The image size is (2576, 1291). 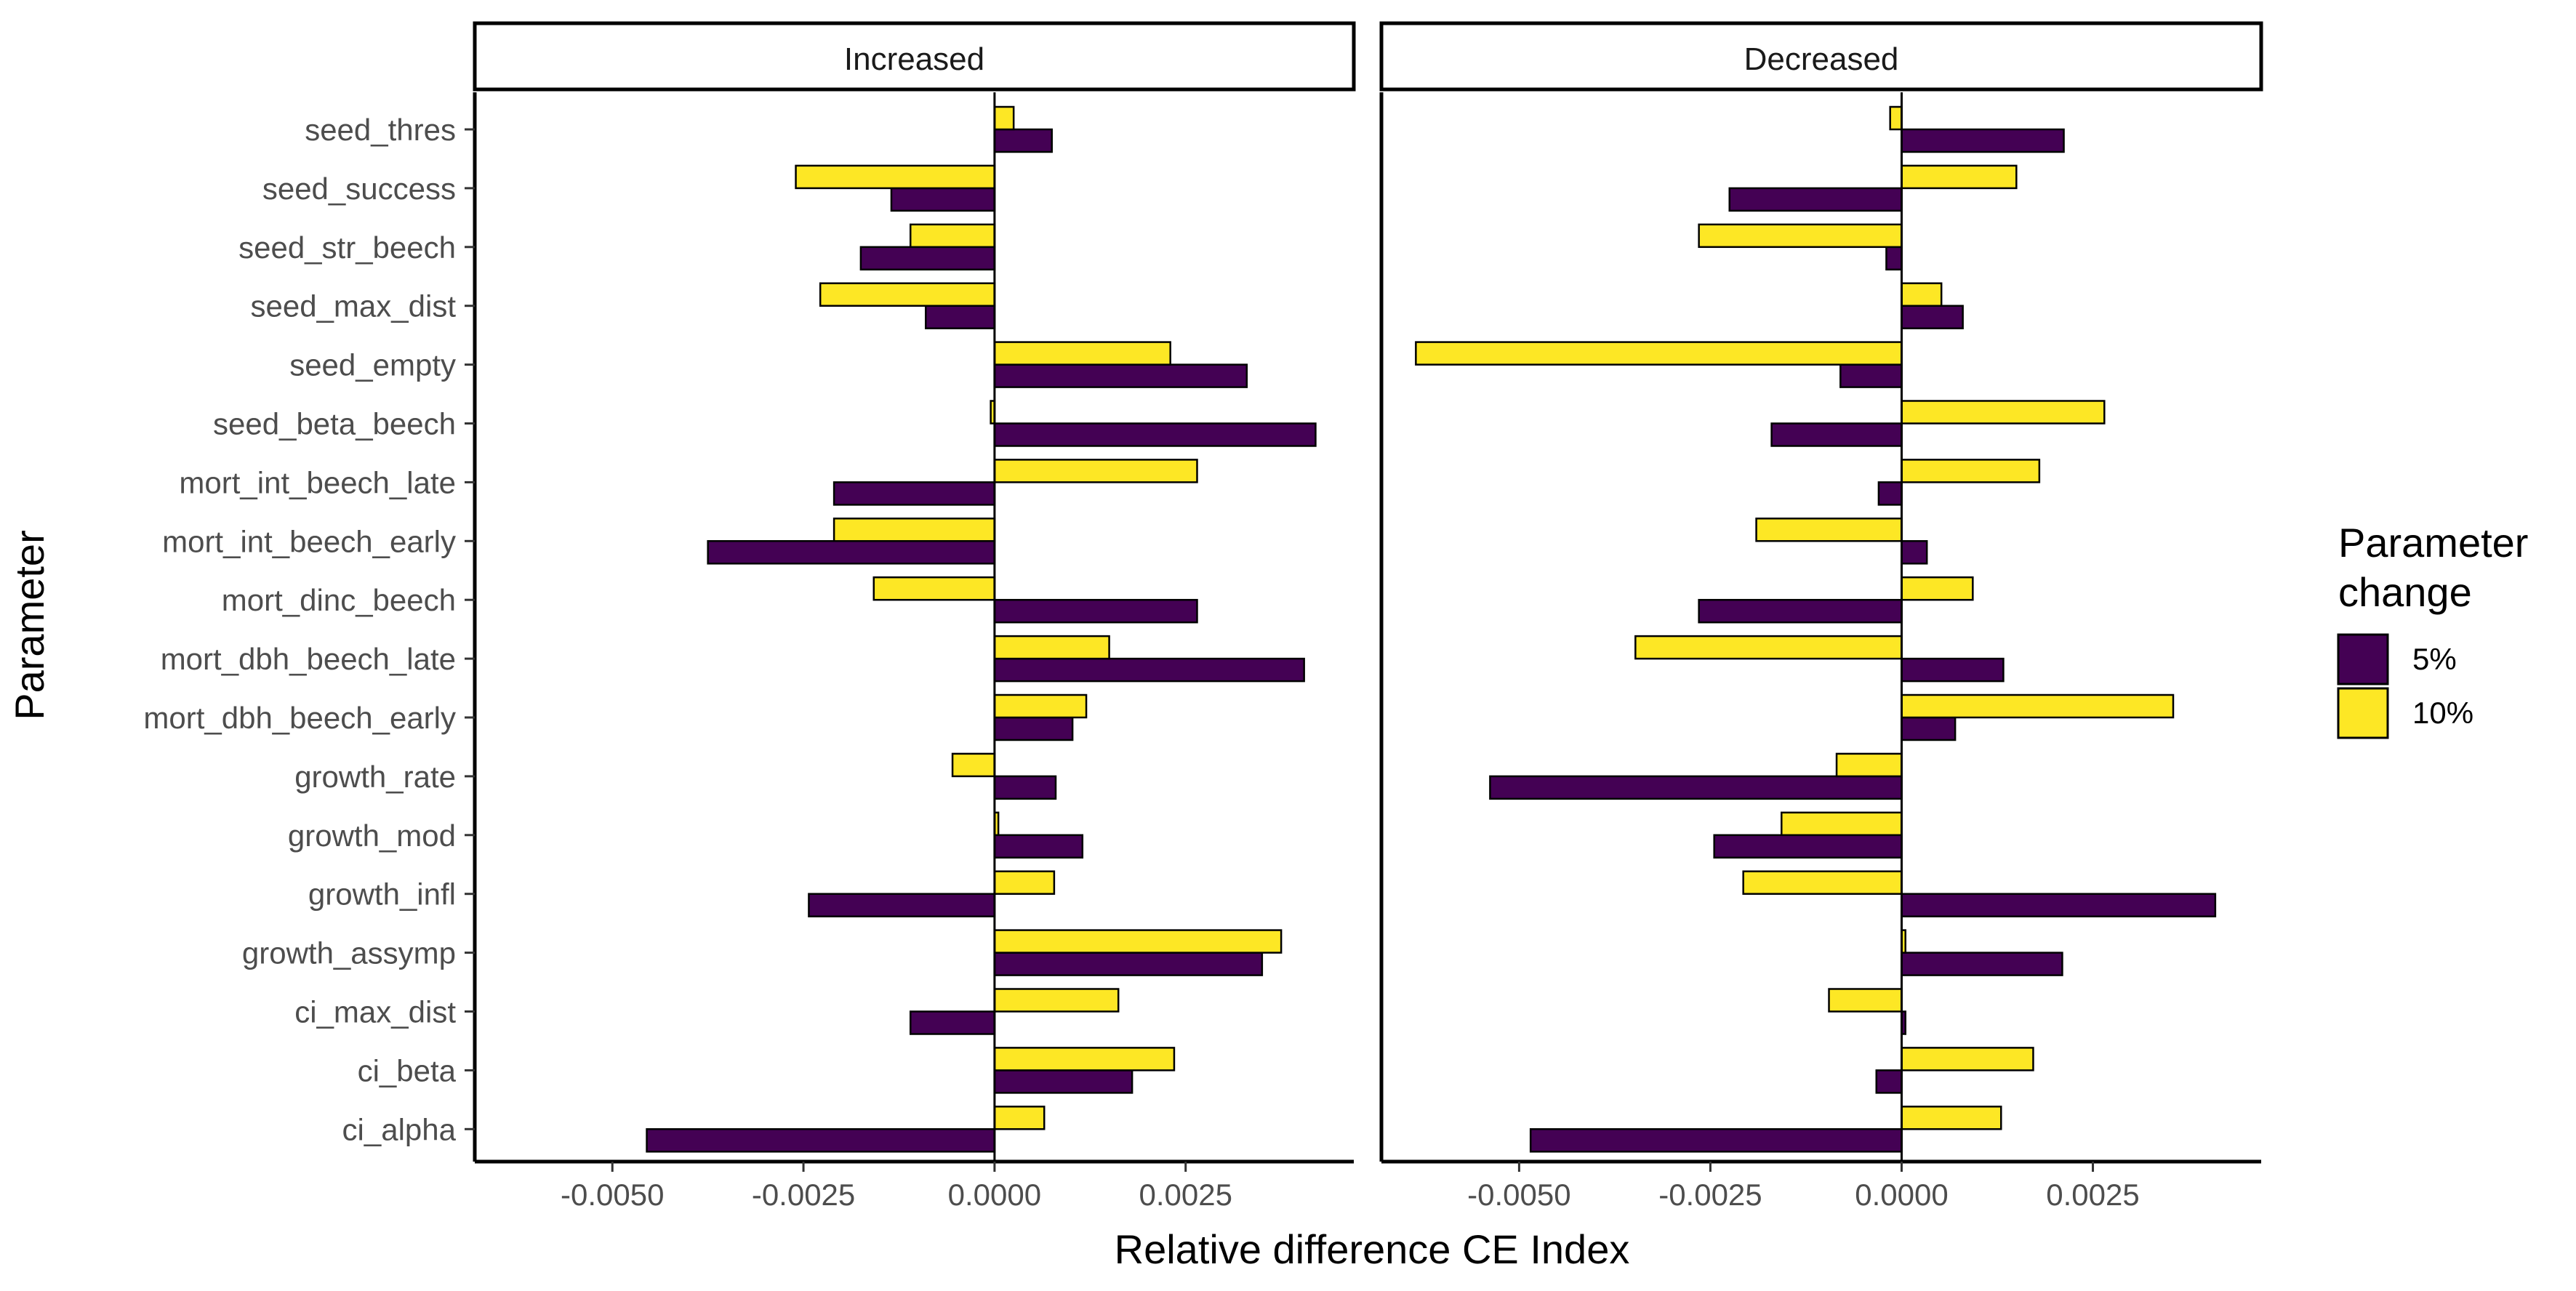 What do you see at coordinates (407, 1070) in the screenshot?
I see `y-tick-label-ci_beta: ci_beta` at bounding box center [407, 1070].